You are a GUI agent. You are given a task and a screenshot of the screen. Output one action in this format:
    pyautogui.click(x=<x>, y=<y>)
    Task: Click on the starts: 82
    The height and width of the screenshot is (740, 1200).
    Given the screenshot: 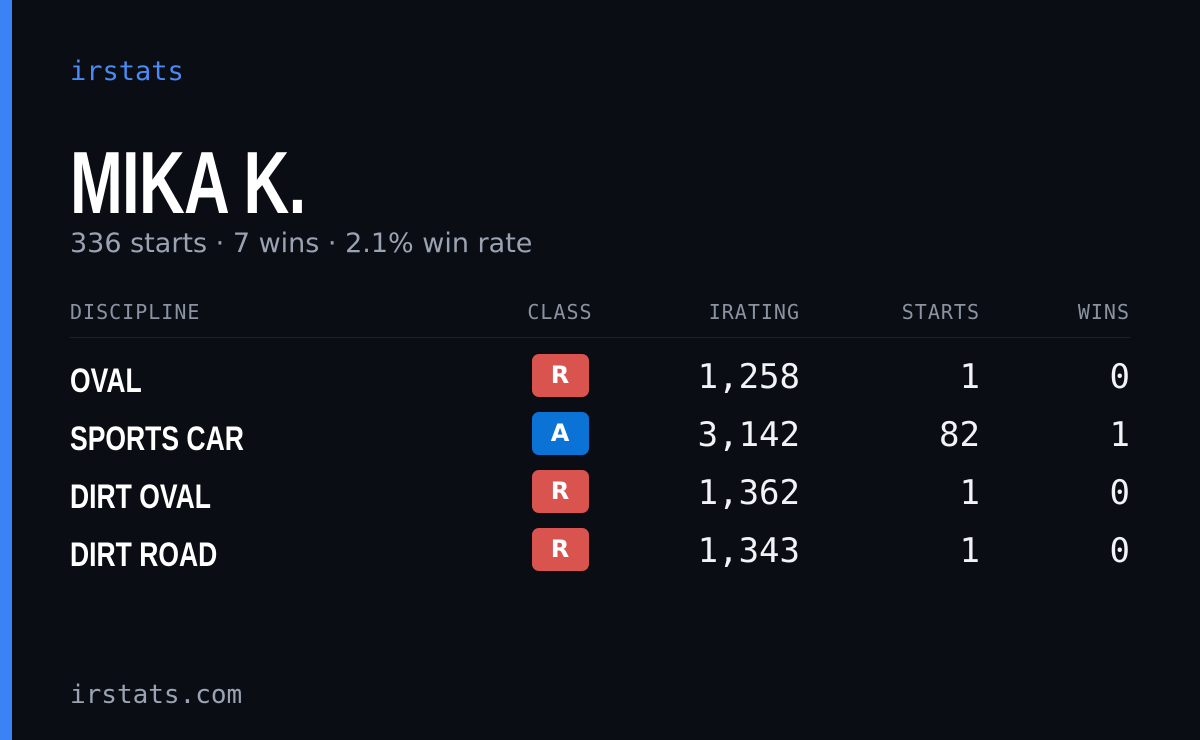 What is the action you would take?
    pyautogui.click(x=959, y=435)
    